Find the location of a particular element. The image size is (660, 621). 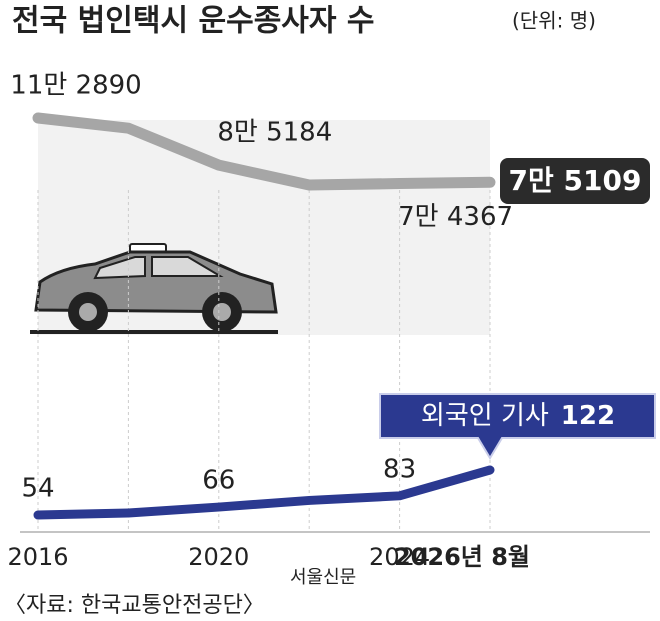

x-tick-label: 2024 is located at coordinates (399, 557).